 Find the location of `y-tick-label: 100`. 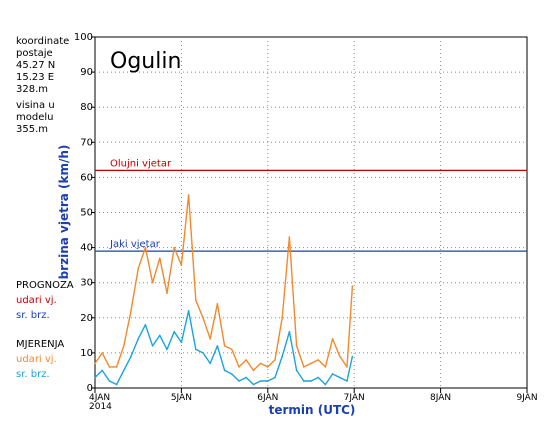

y-tick-label: 100 is located at coordinates (83, 37).